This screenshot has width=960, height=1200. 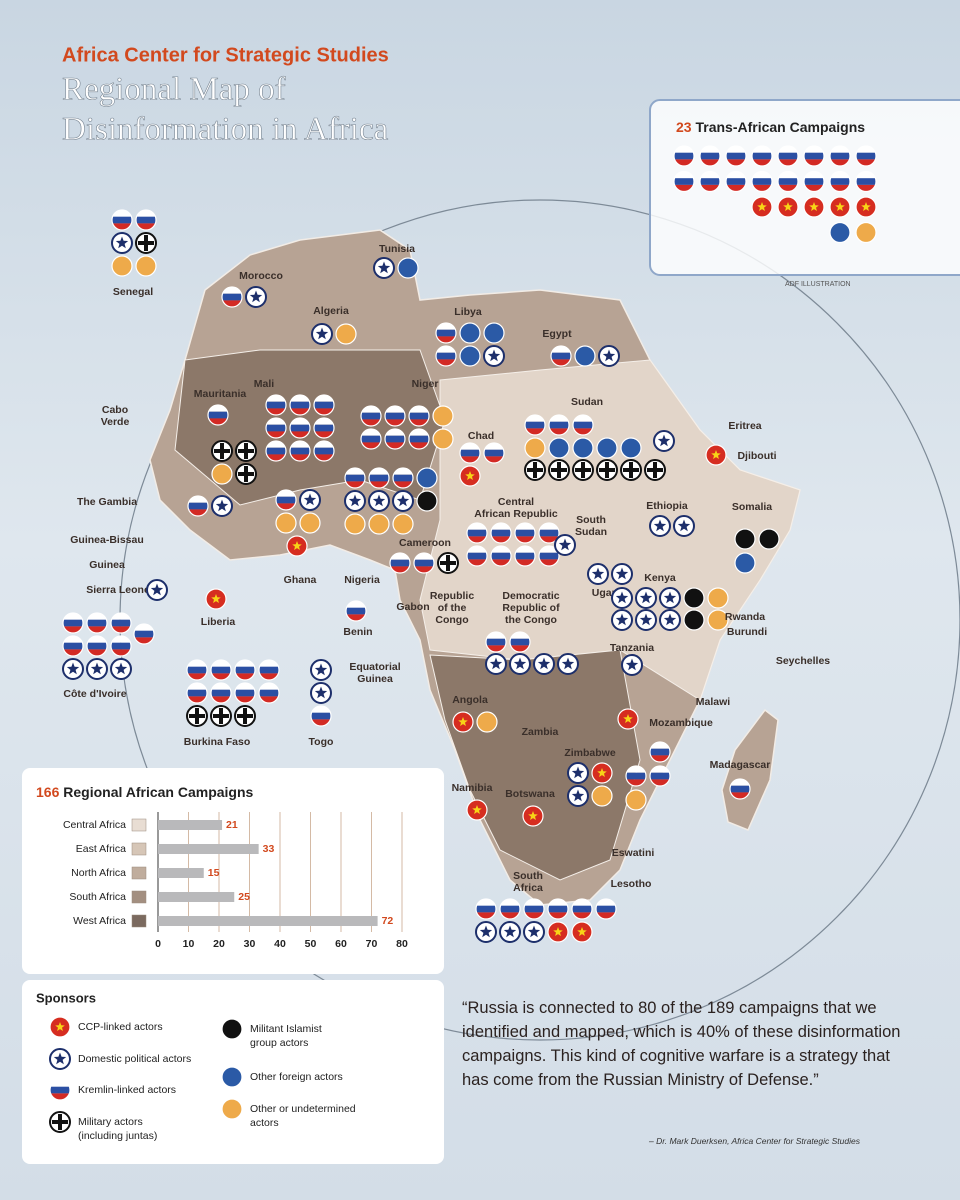 I want to click on country-label: Mauritania, so click(x=220, y=394).